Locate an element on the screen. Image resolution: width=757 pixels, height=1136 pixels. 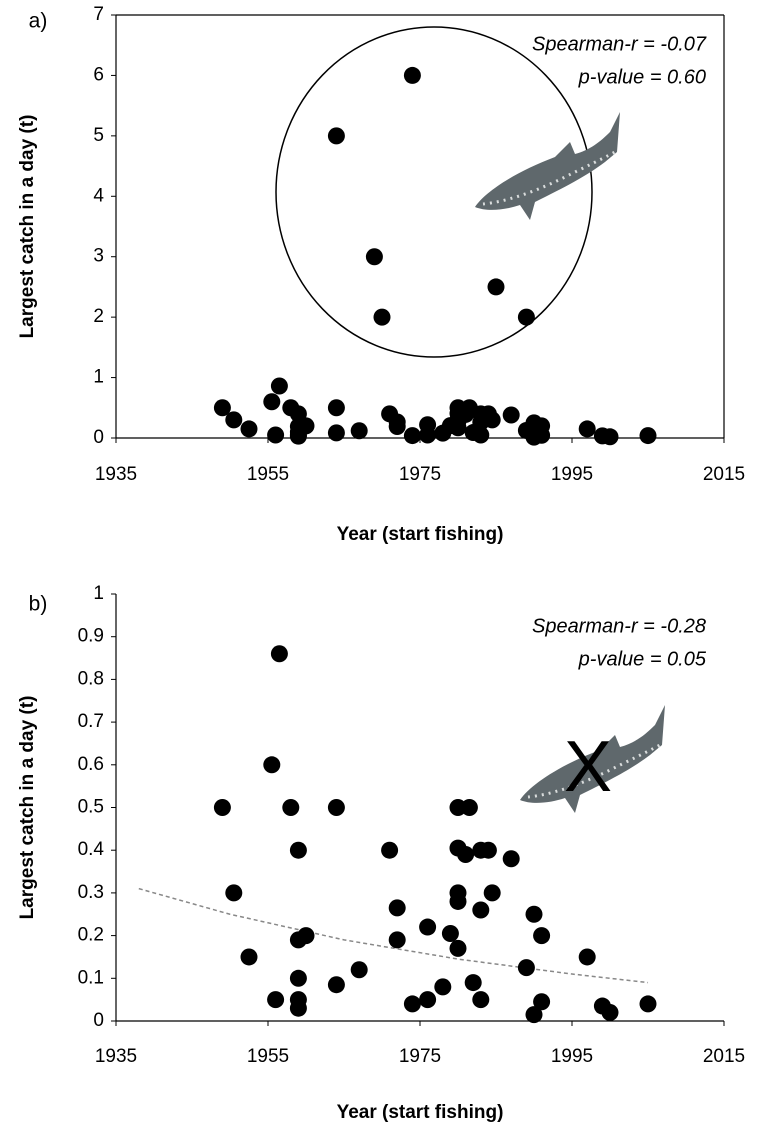
y-tick-label: 4 is located at coordinates (98, 195).